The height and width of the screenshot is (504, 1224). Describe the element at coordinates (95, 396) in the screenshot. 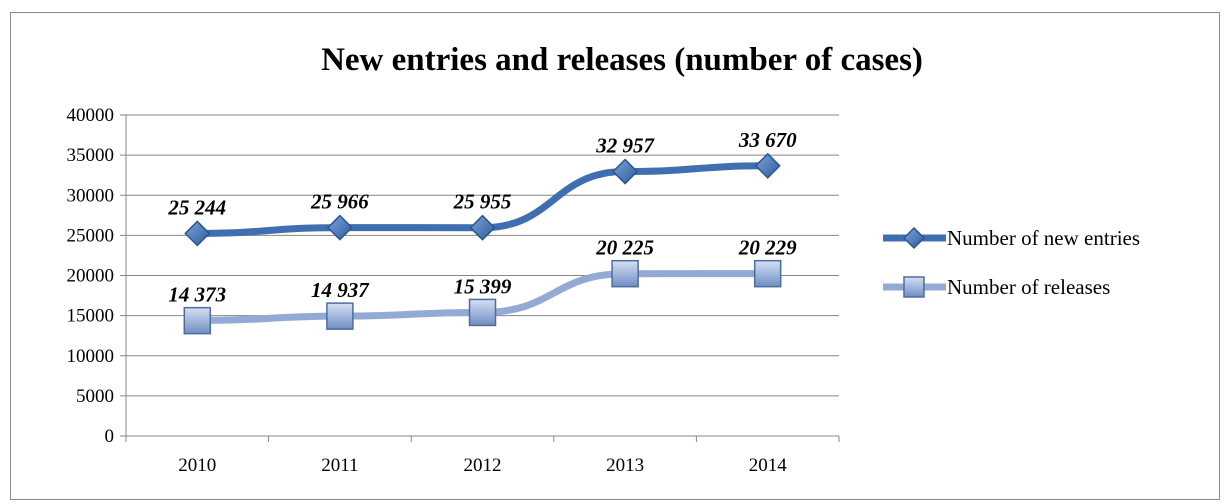

I see `y-tick-label: 5000` at that location.